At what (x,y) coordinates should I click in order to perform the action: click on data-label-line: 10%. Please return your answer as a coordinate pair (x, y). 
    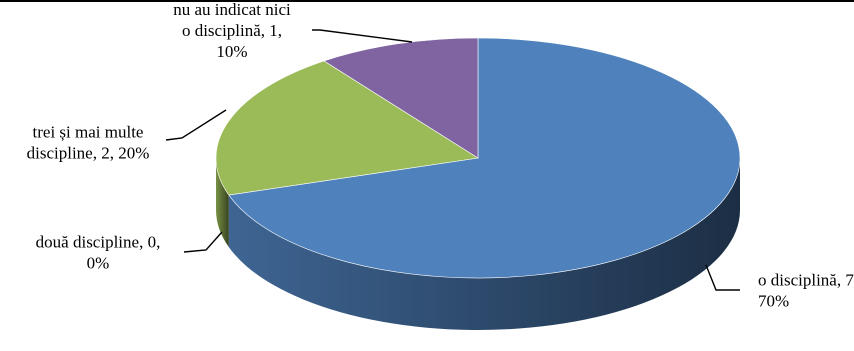
    Looking at the image, I should click on (231, 51).